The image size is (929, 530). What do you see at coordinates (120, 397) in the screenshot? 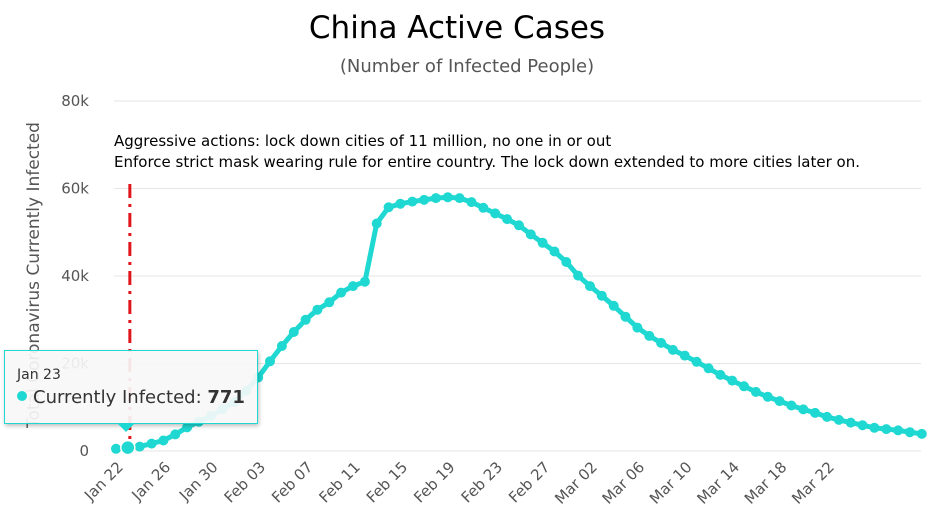
I see `tooltip-series-name: Currently Infected:` at bounding box center [120, 397].